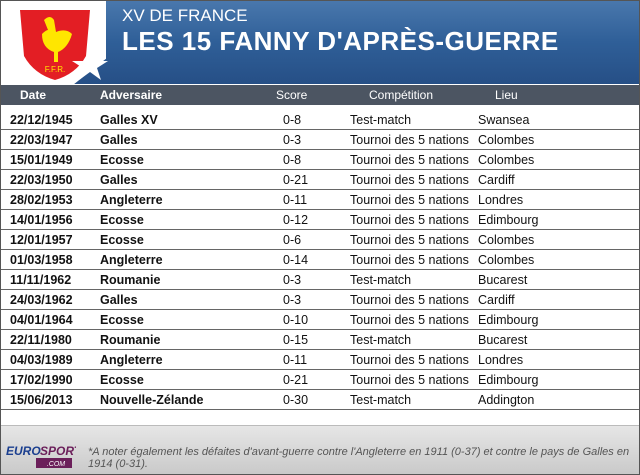  What do you see at coordinates (41, 180) in the screenshot?
I see `cell-date: 22/03/1950` at bounding box center [41, 180].